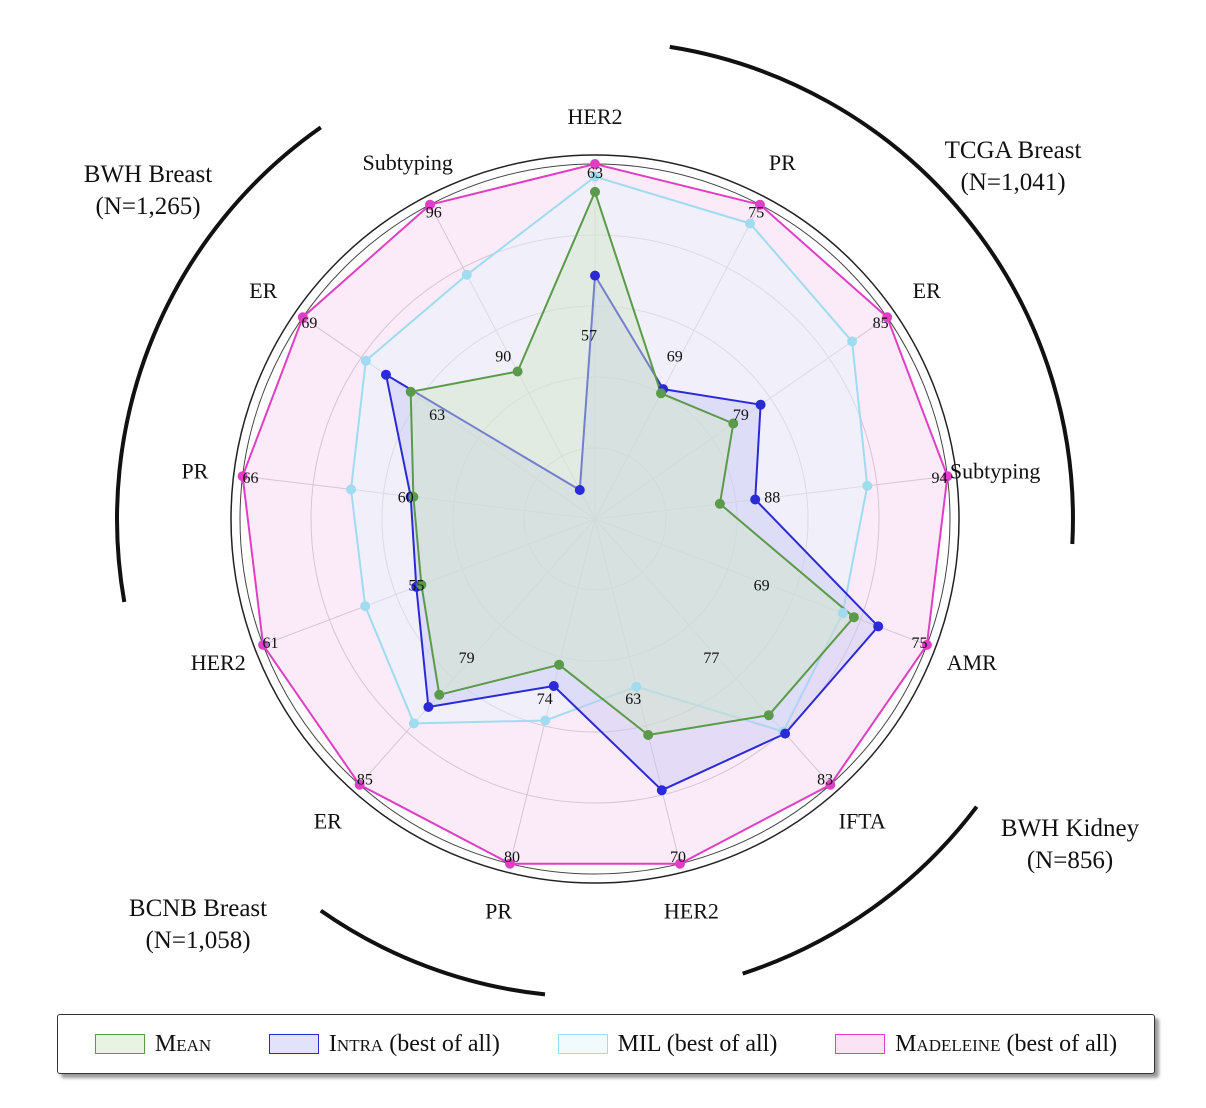 The height and width of the screenshot is (1108, 1206). What do you see at coordinates (675, 357) in the screenshot?
I see `tick-label-mid: 69` at bounding box center [675, 357].